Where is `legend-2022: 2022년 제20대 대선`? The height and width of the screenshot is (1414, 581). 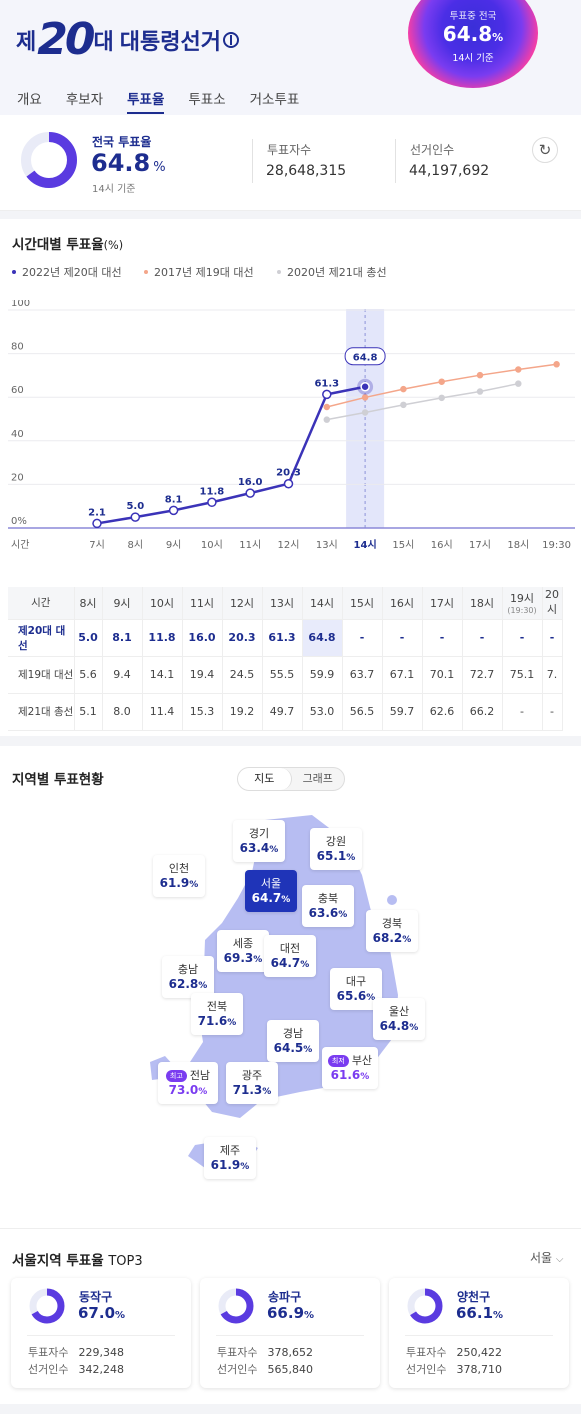
legend-2022: 2022년 제20대 대선 is located at coordinates (67, 272).